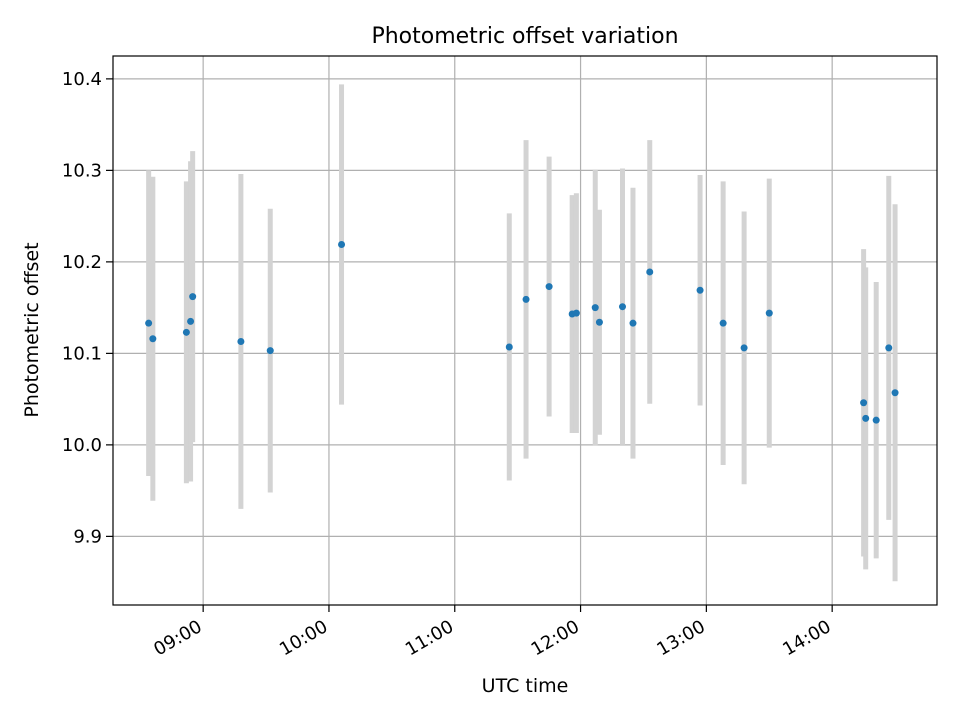 Image resolution: width=960 pixels, height=724 pixels. I want to click on y-tick-label: 9.9, so click(87, 536).